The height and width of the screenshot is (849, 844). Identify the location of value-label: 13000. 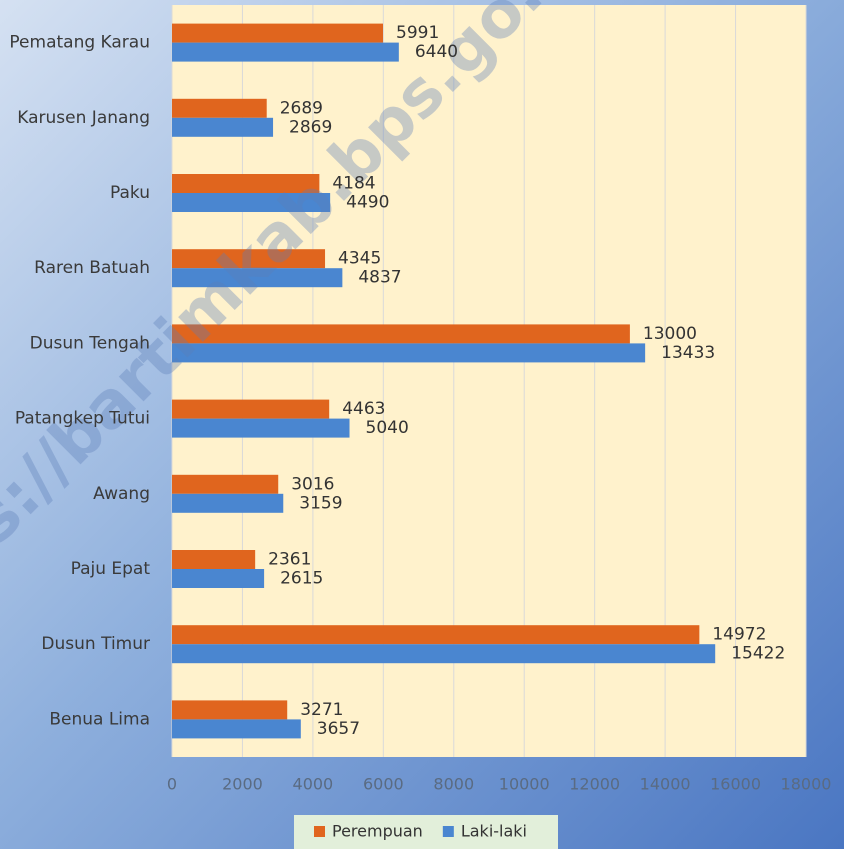
(670, 334).